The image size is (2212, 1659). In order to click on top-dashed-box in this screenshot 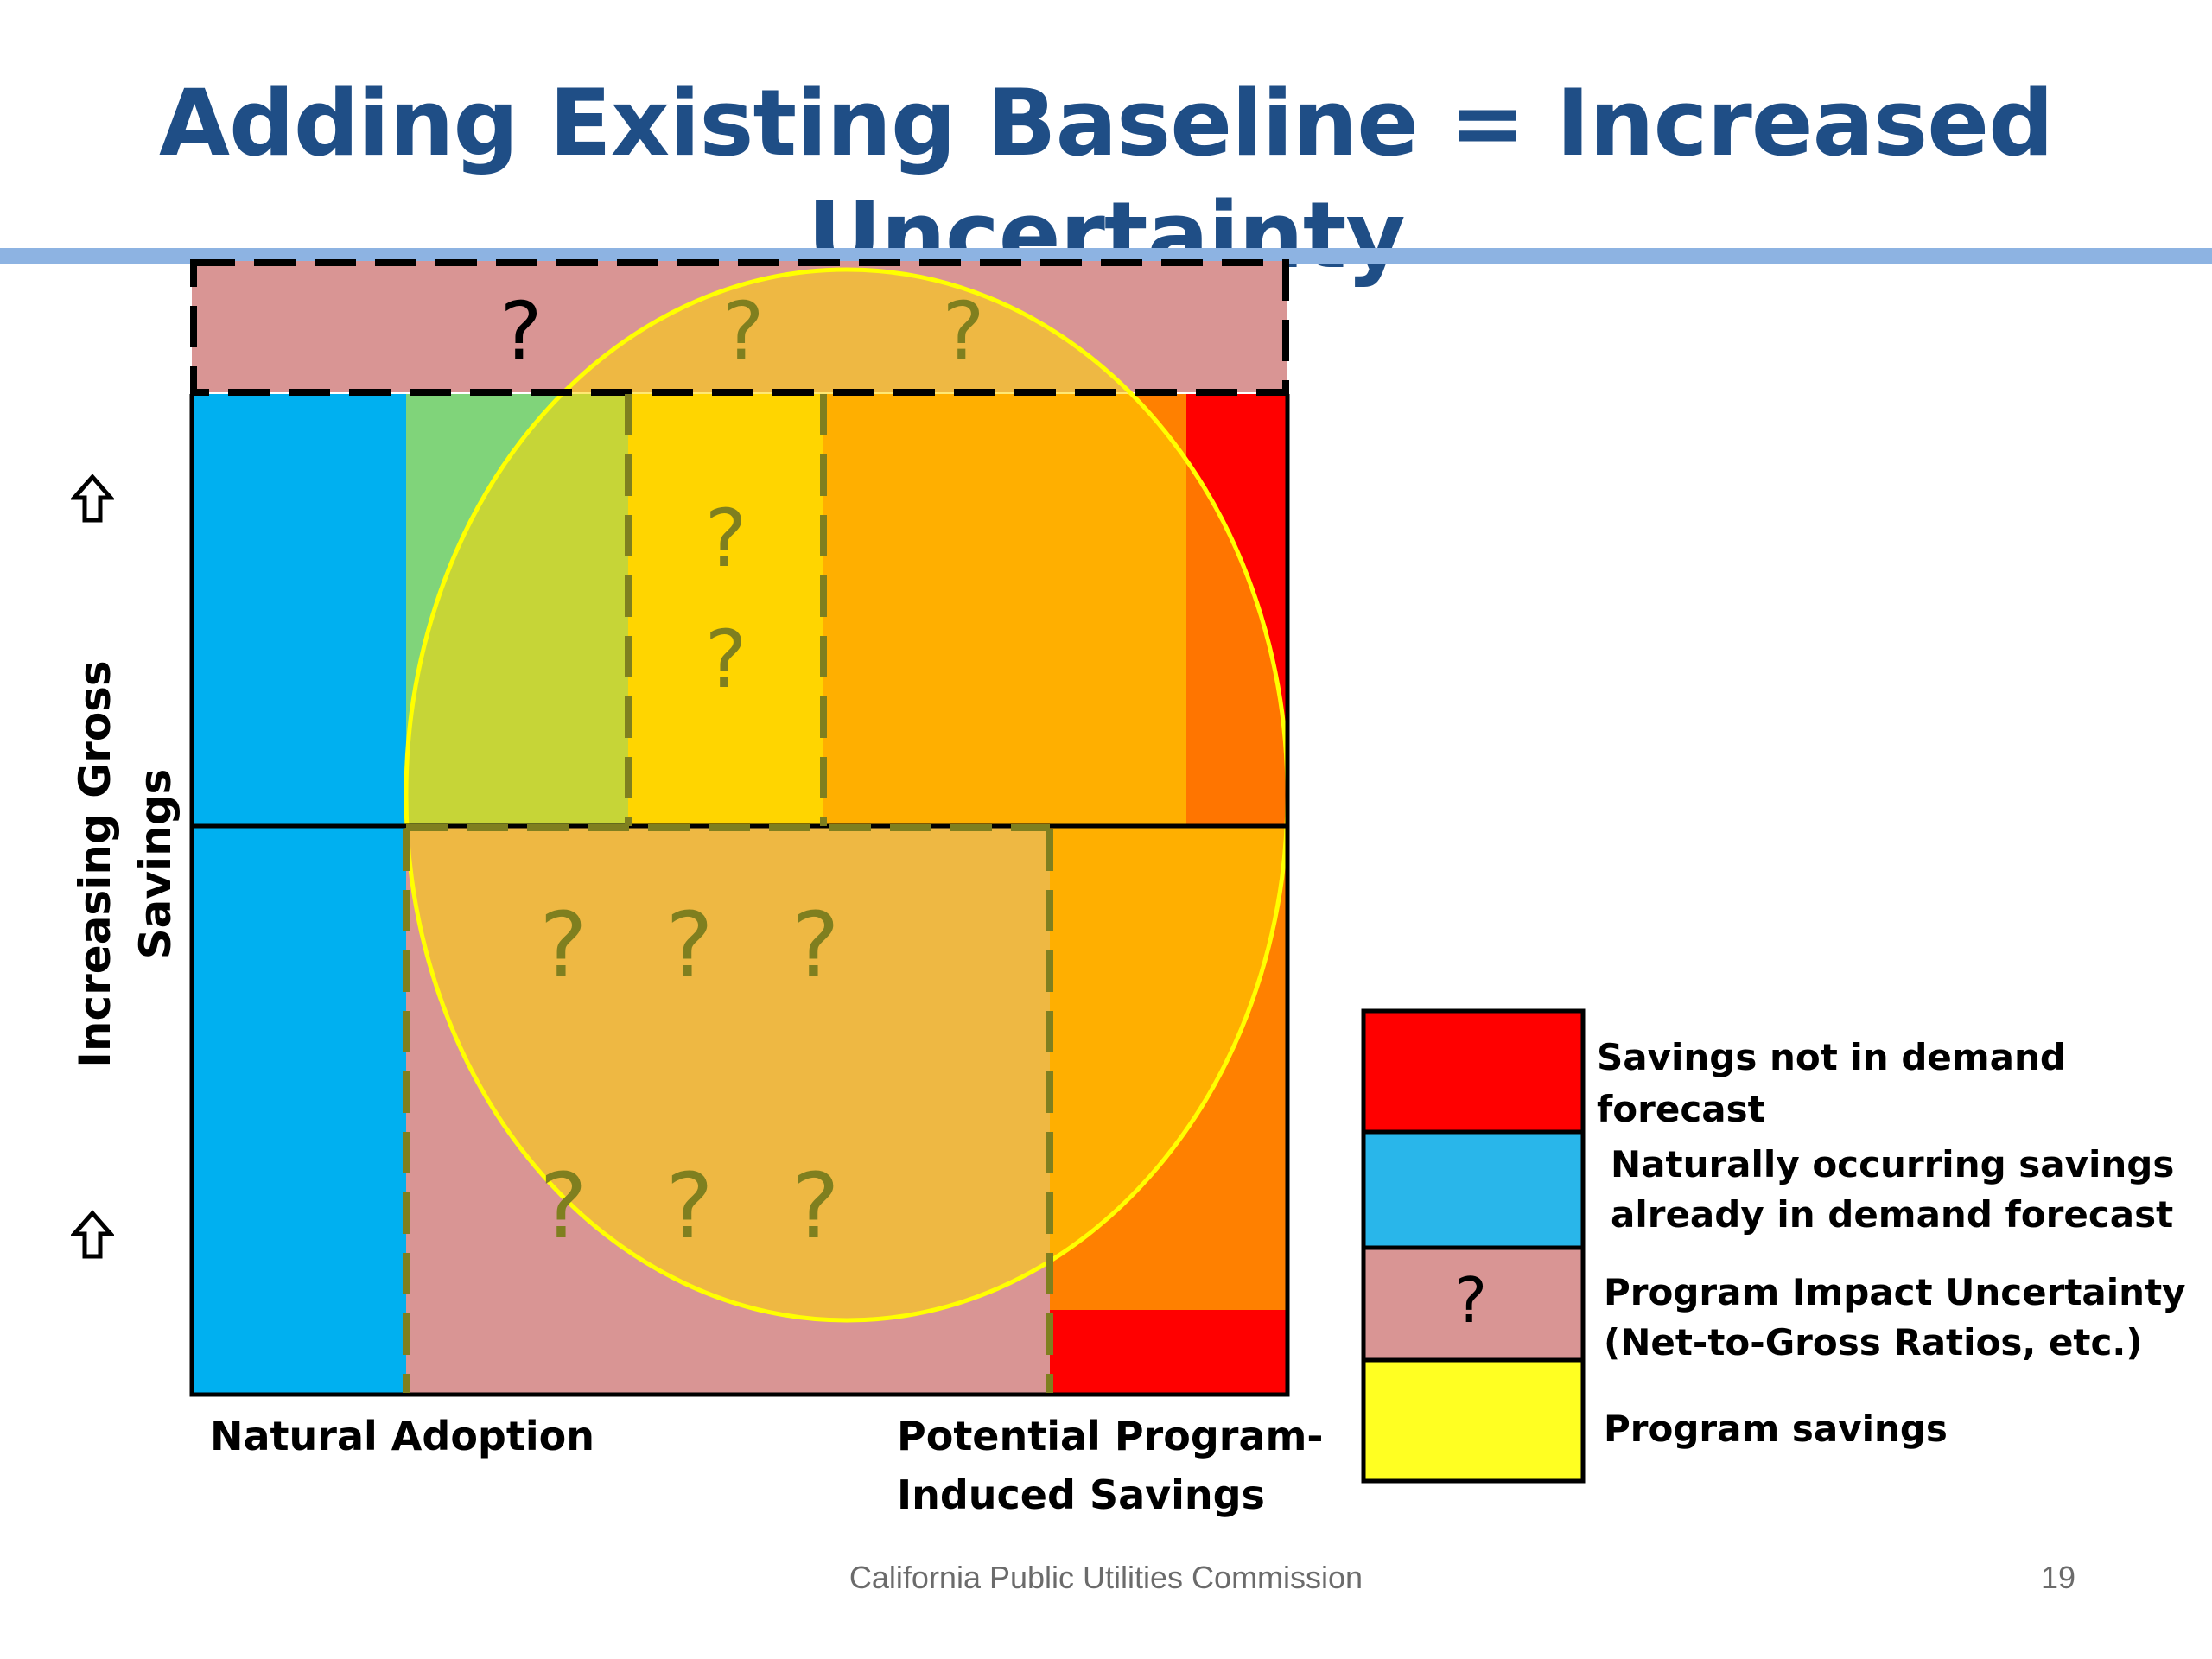, I will do `click(739, 327)`.